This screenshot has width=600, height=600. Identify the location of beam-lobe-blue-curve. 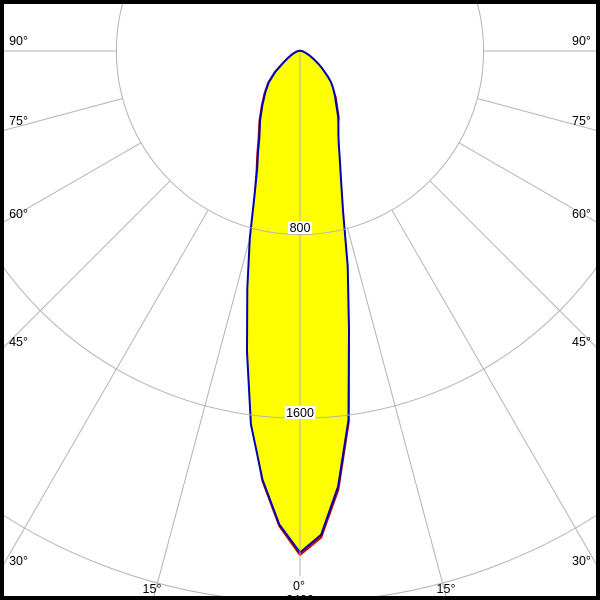
(298, 301).